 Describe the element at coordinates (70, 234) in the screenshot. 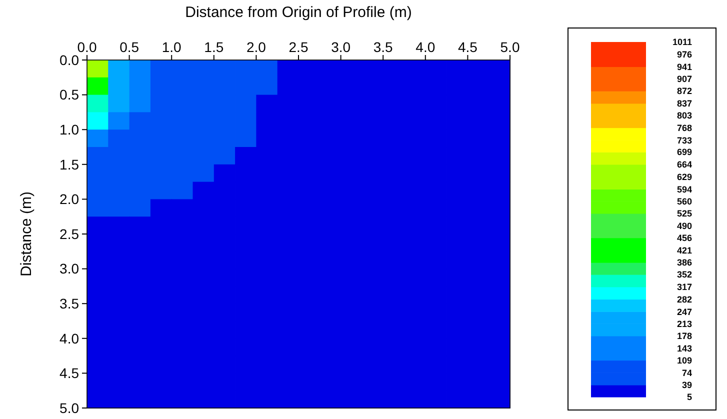

I see `y-tick-label: 2.5` at that location.